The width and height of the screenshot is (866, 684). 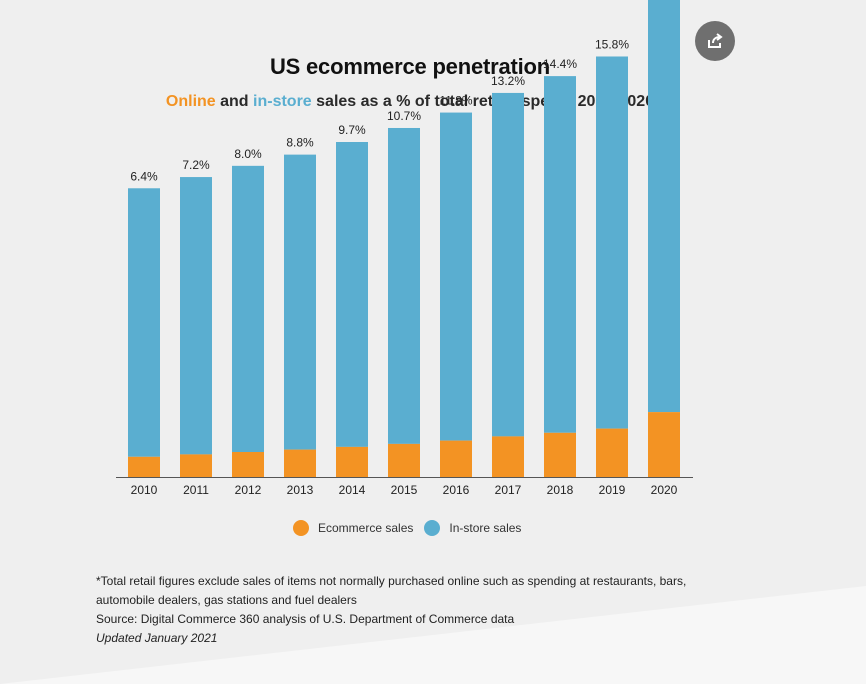 I want to click on x-tick-2015: 2015, so click(x=404, y=490).